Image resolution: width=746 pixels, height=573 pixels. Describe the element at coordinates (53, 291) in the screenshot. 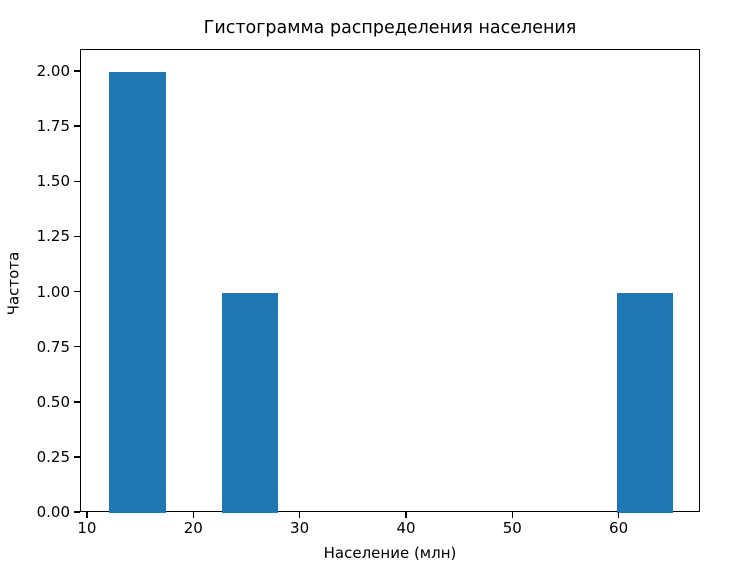

I see `y-tick-label: 1.00` at that location.